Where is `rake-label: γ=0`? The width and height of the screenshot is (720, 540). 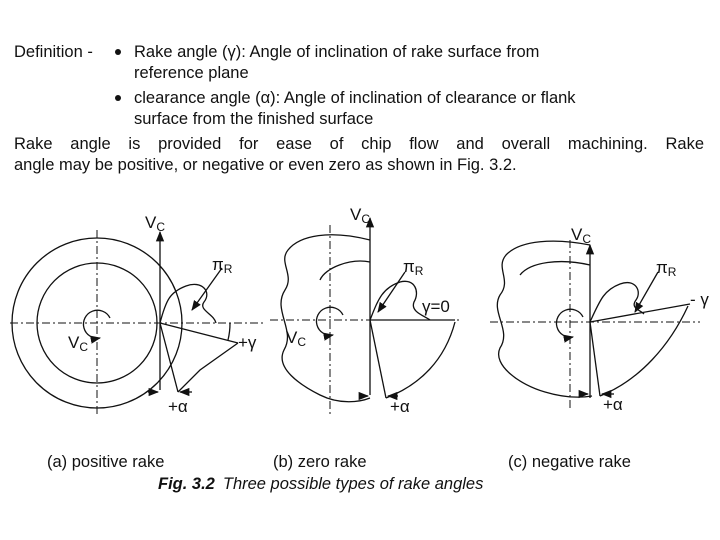
rake-label: γ=0 is located at coordinates (436, 306).